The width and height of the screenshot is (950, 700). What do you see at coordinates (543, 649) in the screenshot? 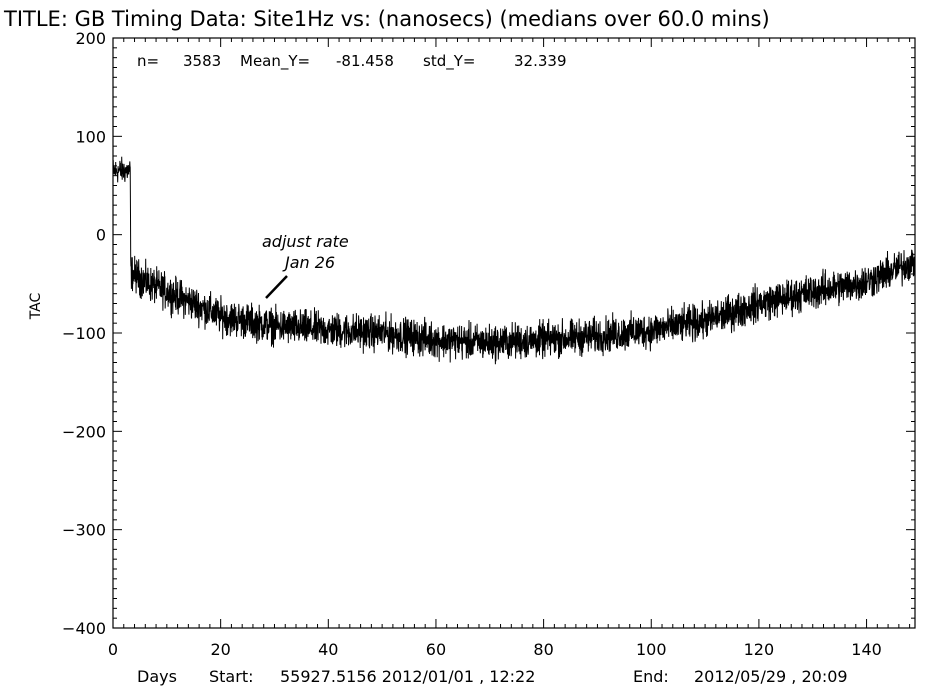
I see `x-tick-label: 80` at bounding box center [543, 649].